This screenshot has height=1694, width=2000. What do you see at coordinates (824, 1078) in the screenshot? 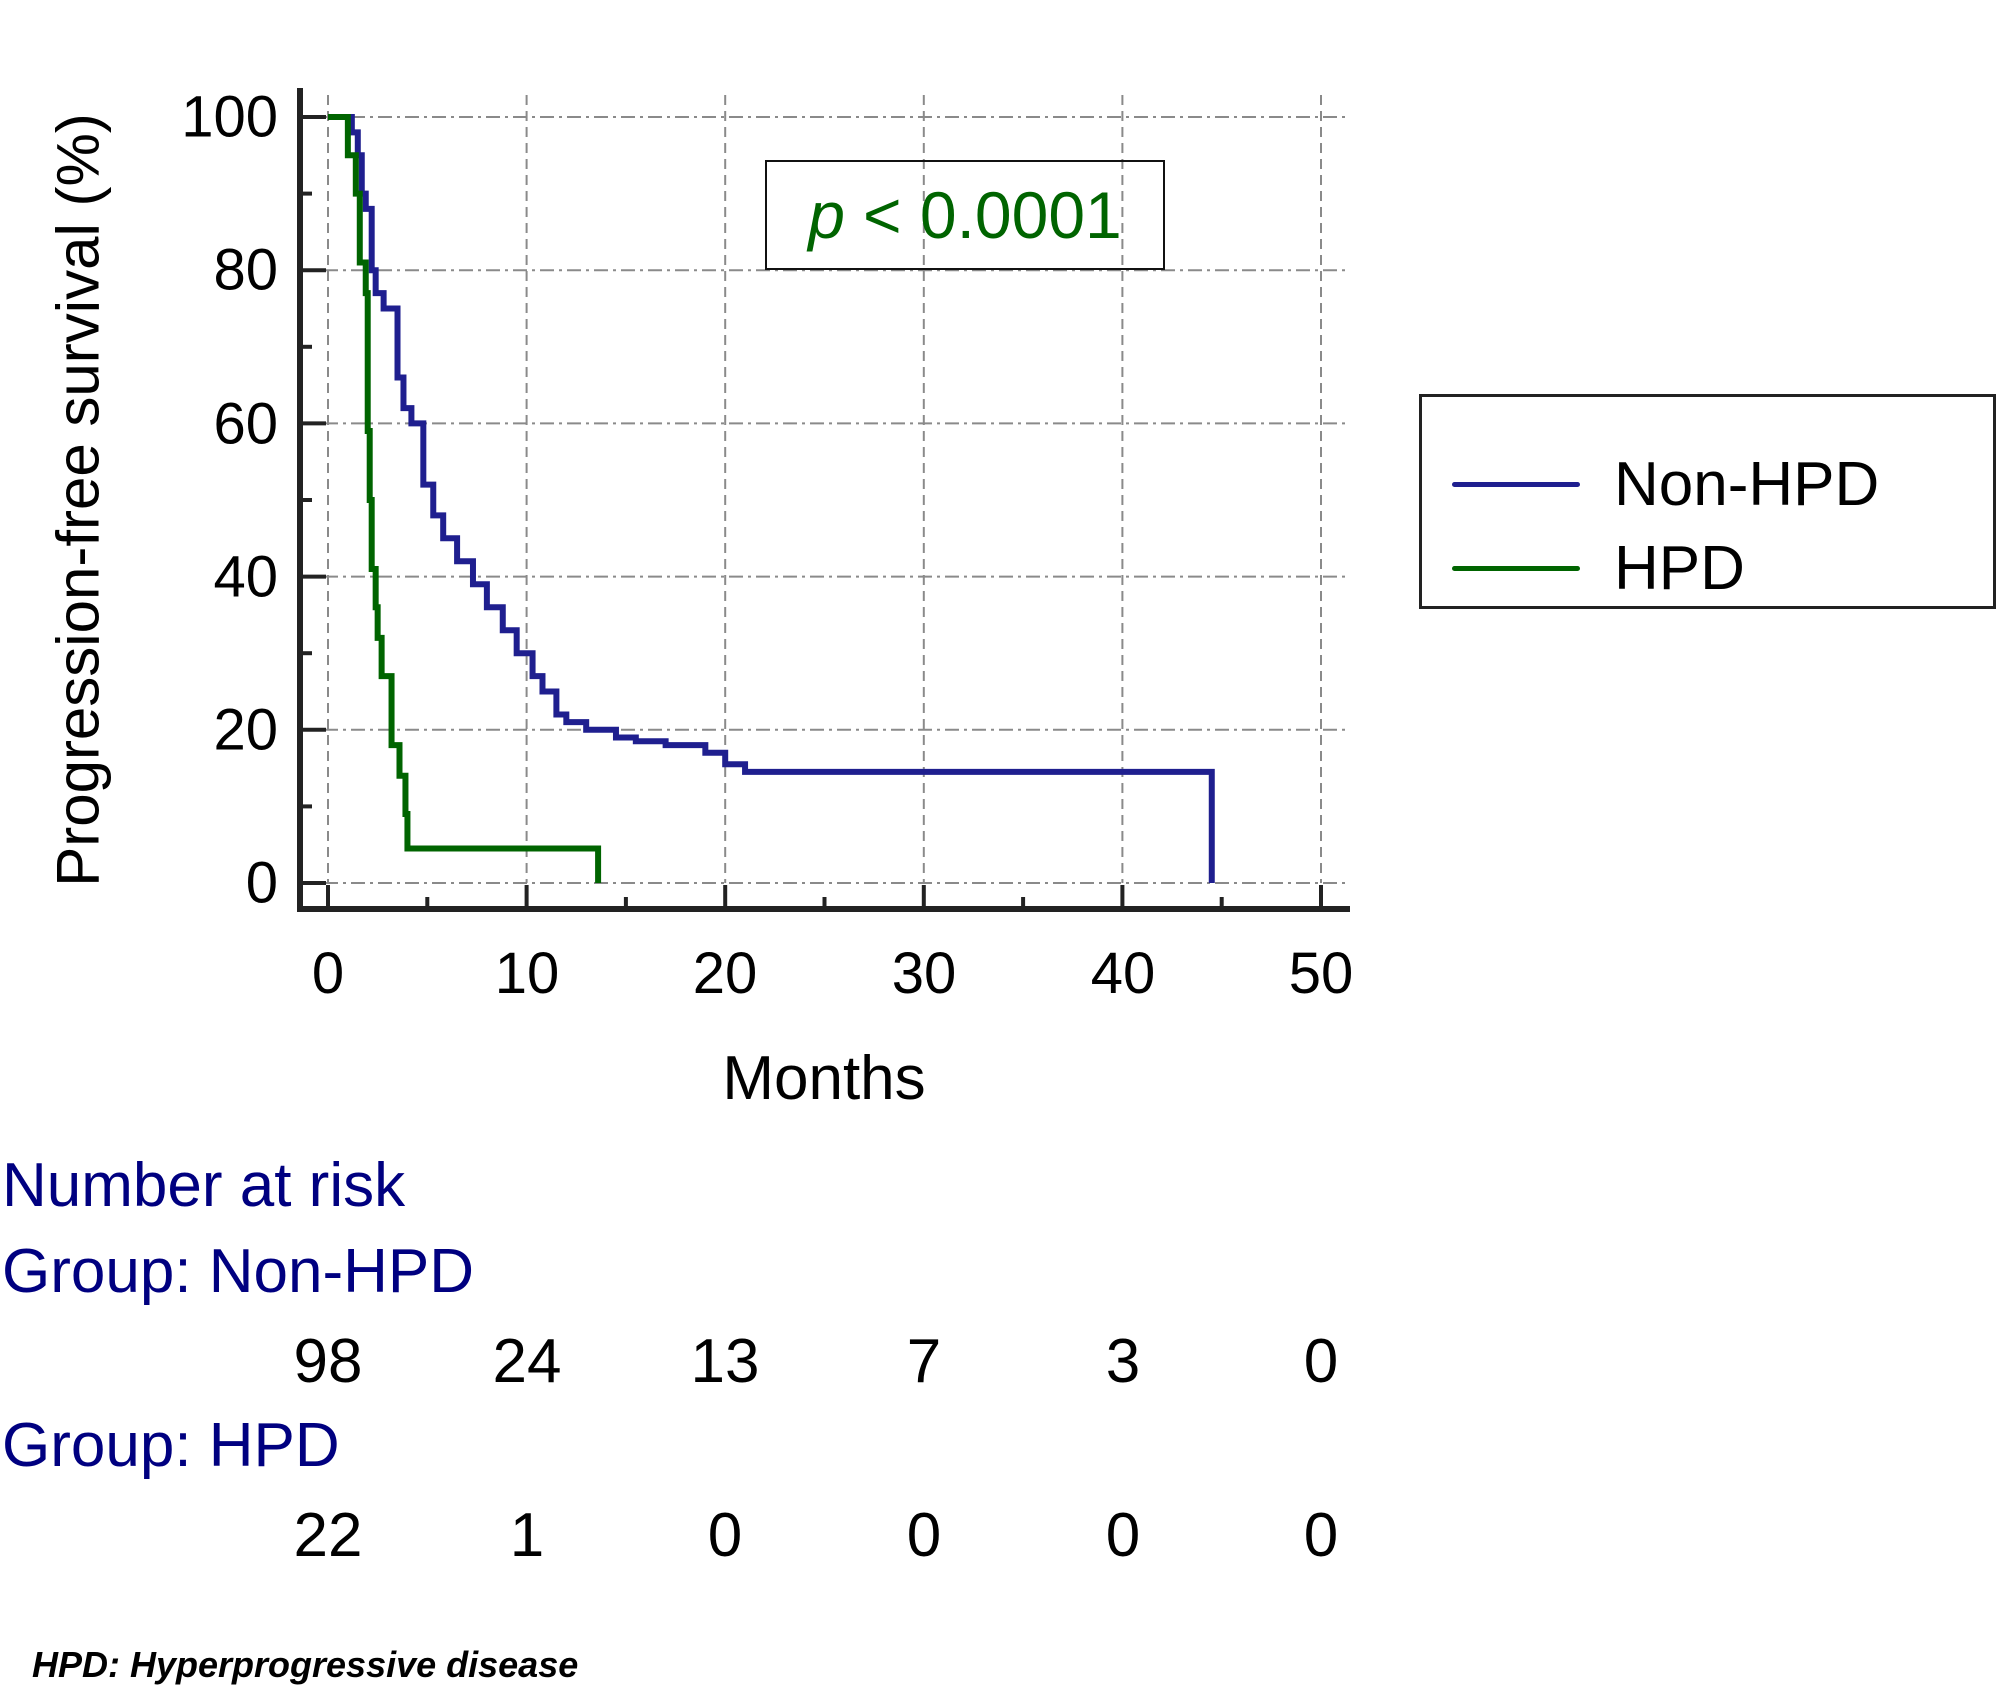
I see `x-axis-label: Months` at bounding box center [824, 1078].